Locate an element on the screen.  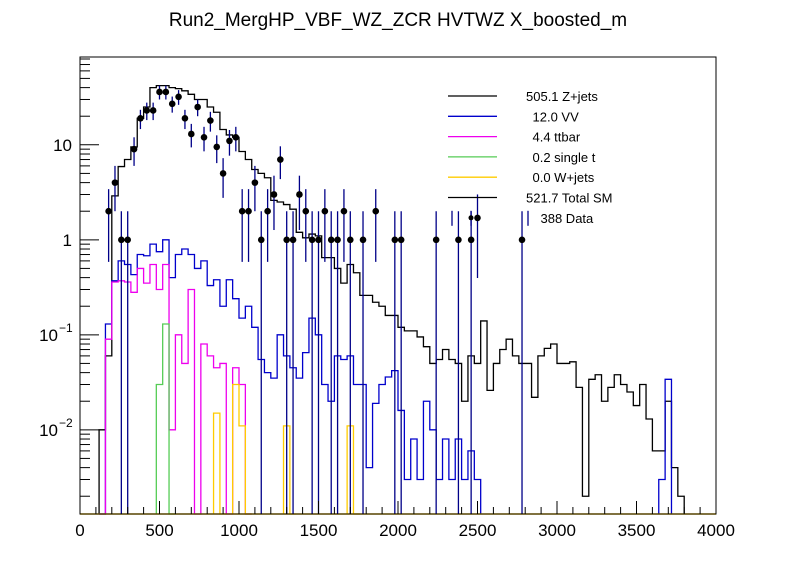
x-tick-label: 0 is located at coordinates (79, 530).